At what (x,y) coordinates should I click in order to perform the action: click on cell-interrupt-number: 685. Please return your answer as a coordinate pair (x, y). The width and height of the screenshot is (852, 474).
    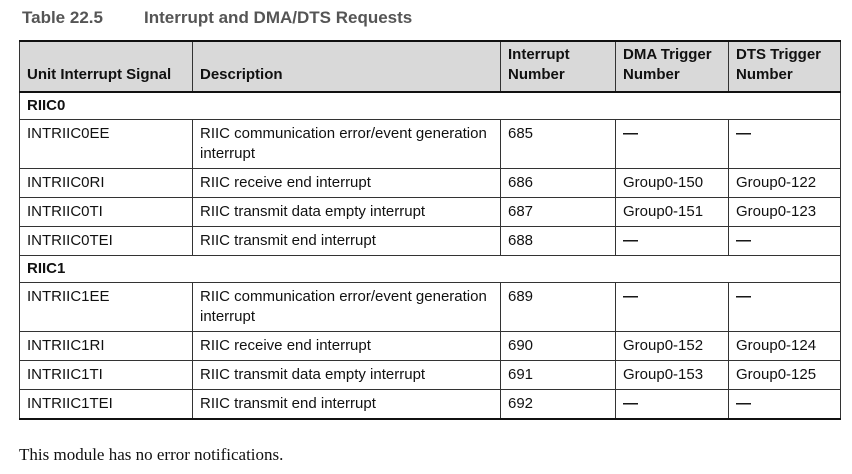
    Looking at the image, I should click on (558, 144).